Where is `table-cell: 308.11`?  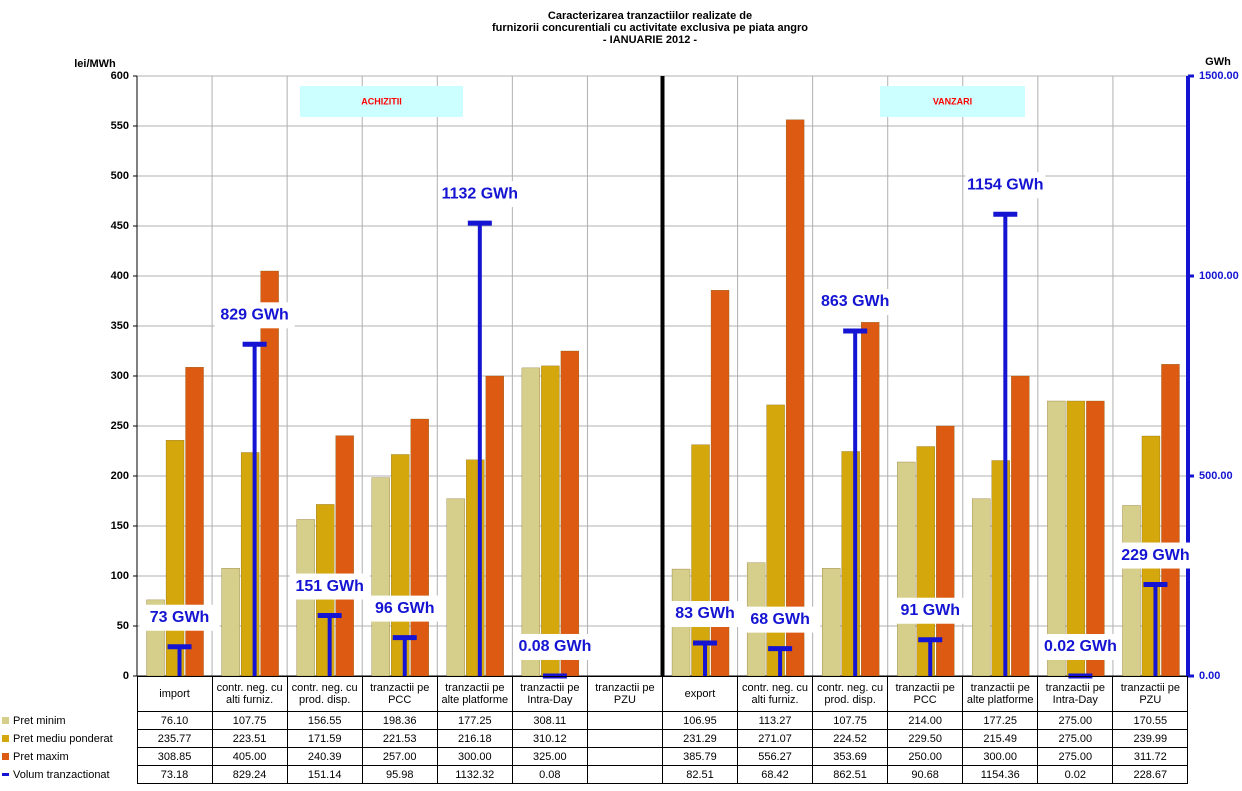
table-cell: 308.11 is located at coordinates (549, 720).